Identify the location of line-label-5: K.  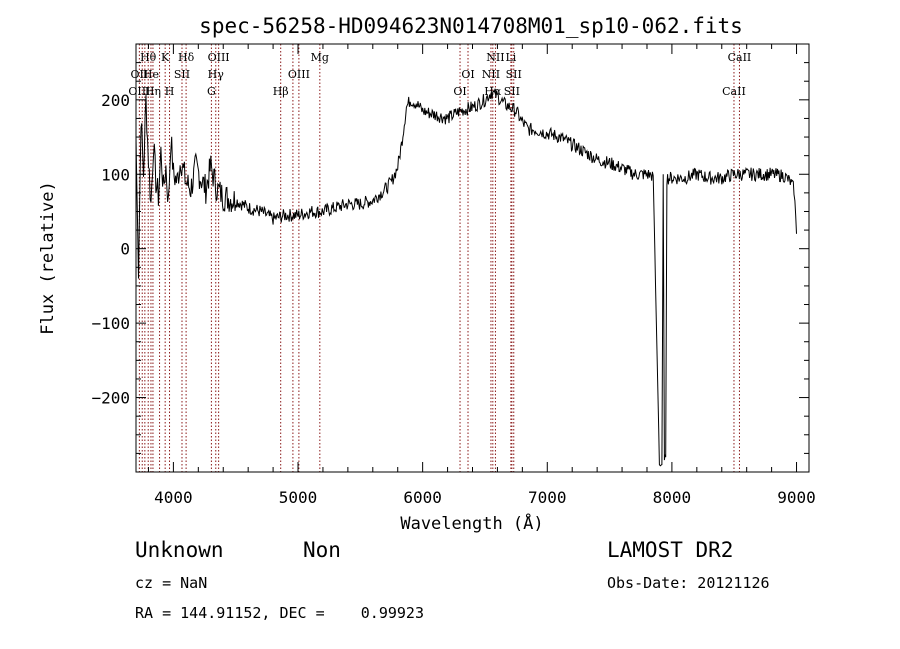
(165, 57).